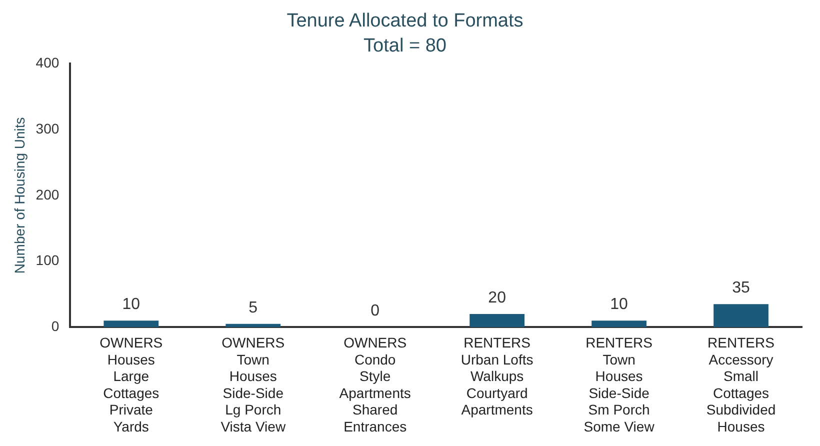 The height and width of the screenshot is (446, 820). What do you see at coordinates (497, 297) in the screenshot?
I see `data-label: 20` at bounding box center [497, 297].